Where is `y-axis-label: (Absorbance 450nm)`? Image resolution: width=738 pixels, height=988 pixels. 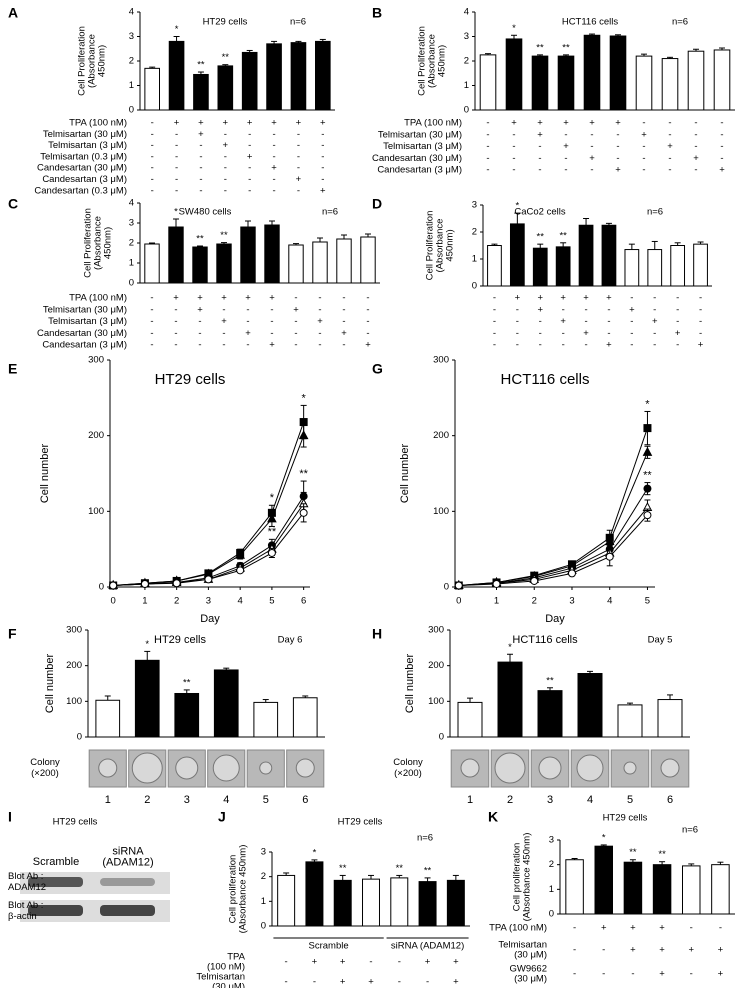
y-axis-label: (Absorbance 450nm) is located at coordinates (243, 889).